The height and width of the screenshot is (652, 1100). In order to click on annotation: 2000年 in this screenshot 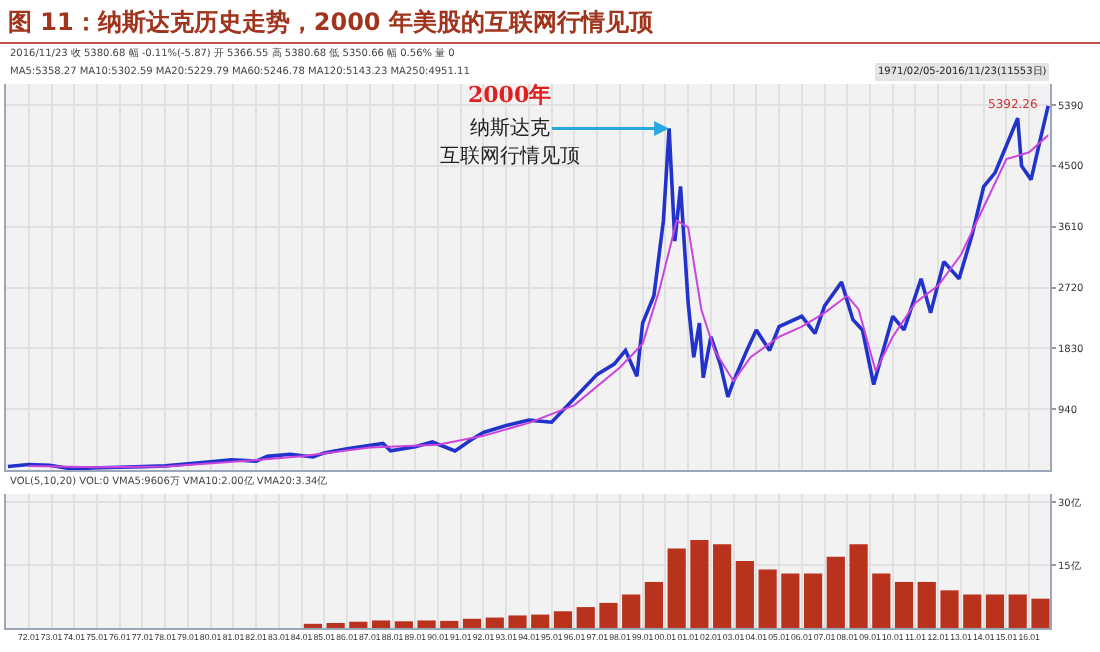, I will do `click(510, 95)`.